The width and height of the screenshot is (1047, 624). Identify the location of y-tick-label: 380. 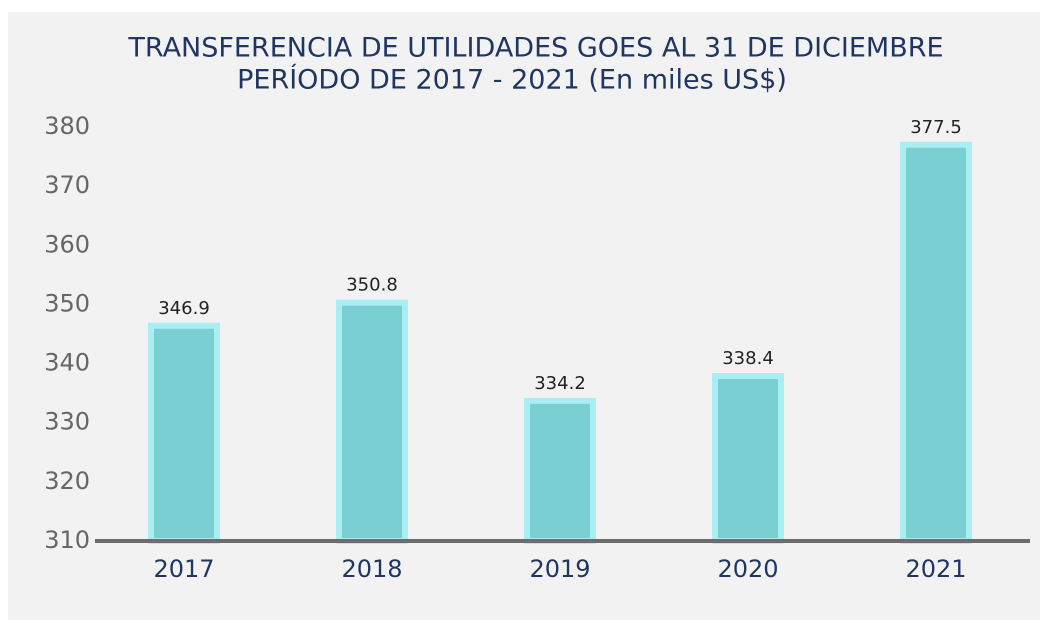
(67, 126).